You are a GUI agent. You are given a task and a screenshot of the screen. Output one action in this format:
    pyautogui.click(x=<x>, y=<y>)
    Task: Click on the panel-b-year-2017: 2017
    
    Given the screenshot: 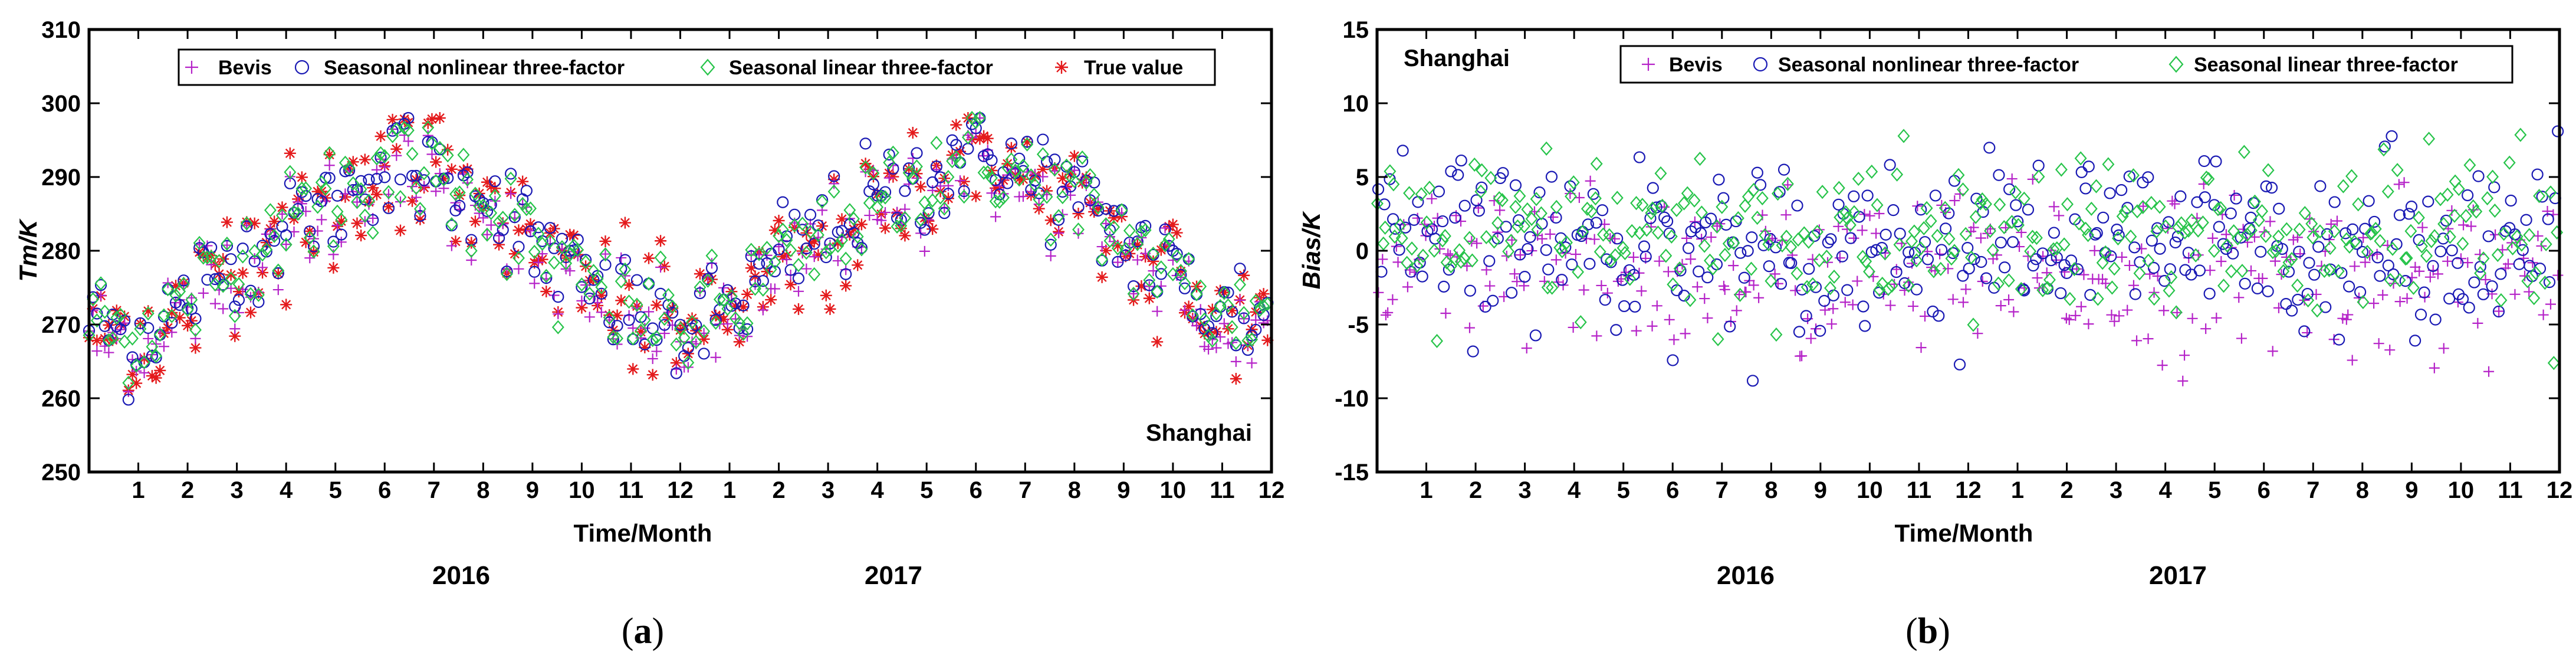 What is the action you would take?
    pyautogui.click(x=2178, y=576)
    